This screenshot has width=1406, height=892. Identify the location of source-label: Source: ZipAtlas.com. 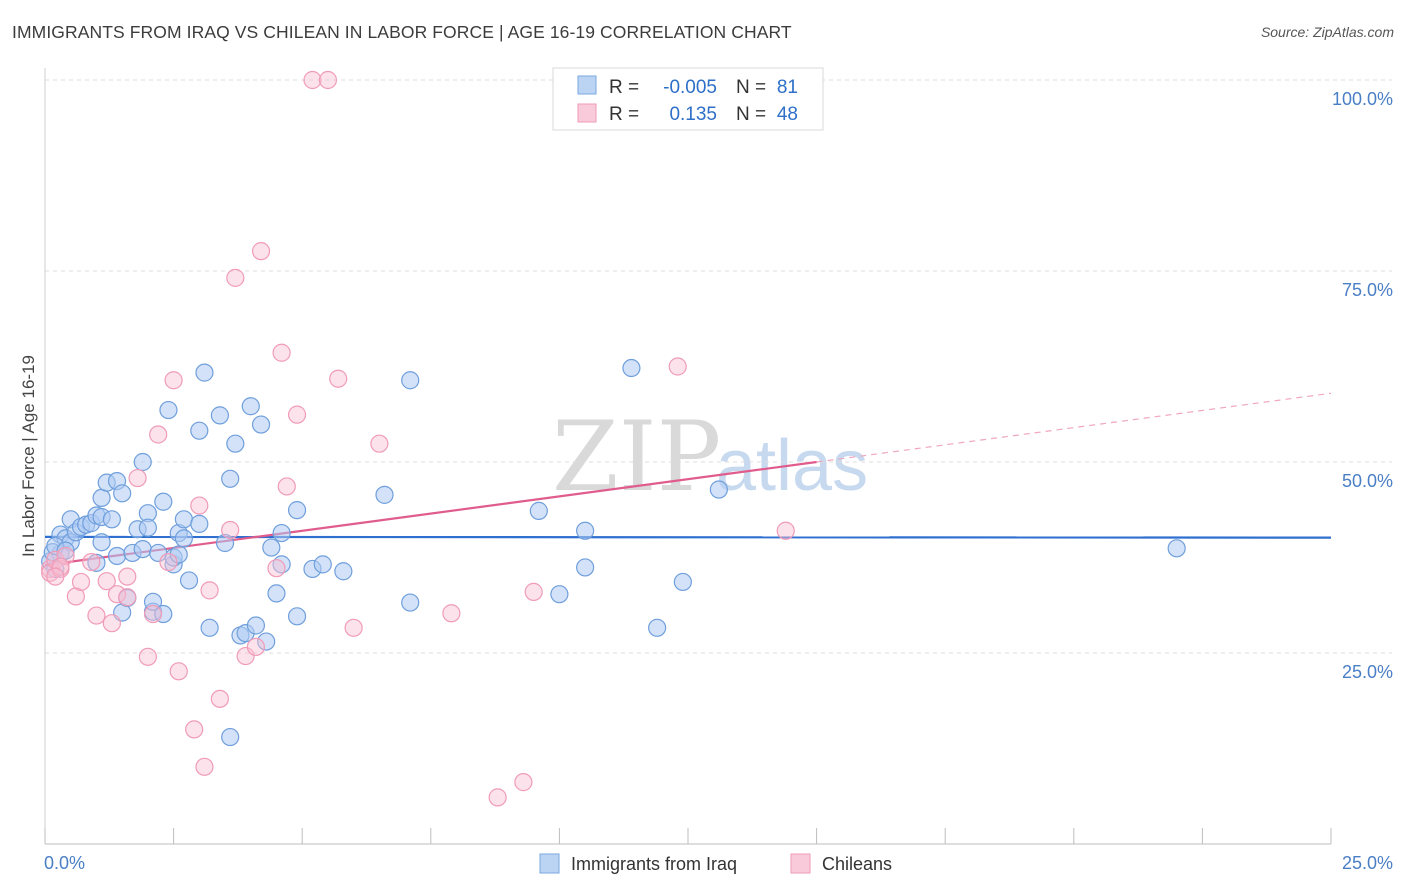
(1327, 32).